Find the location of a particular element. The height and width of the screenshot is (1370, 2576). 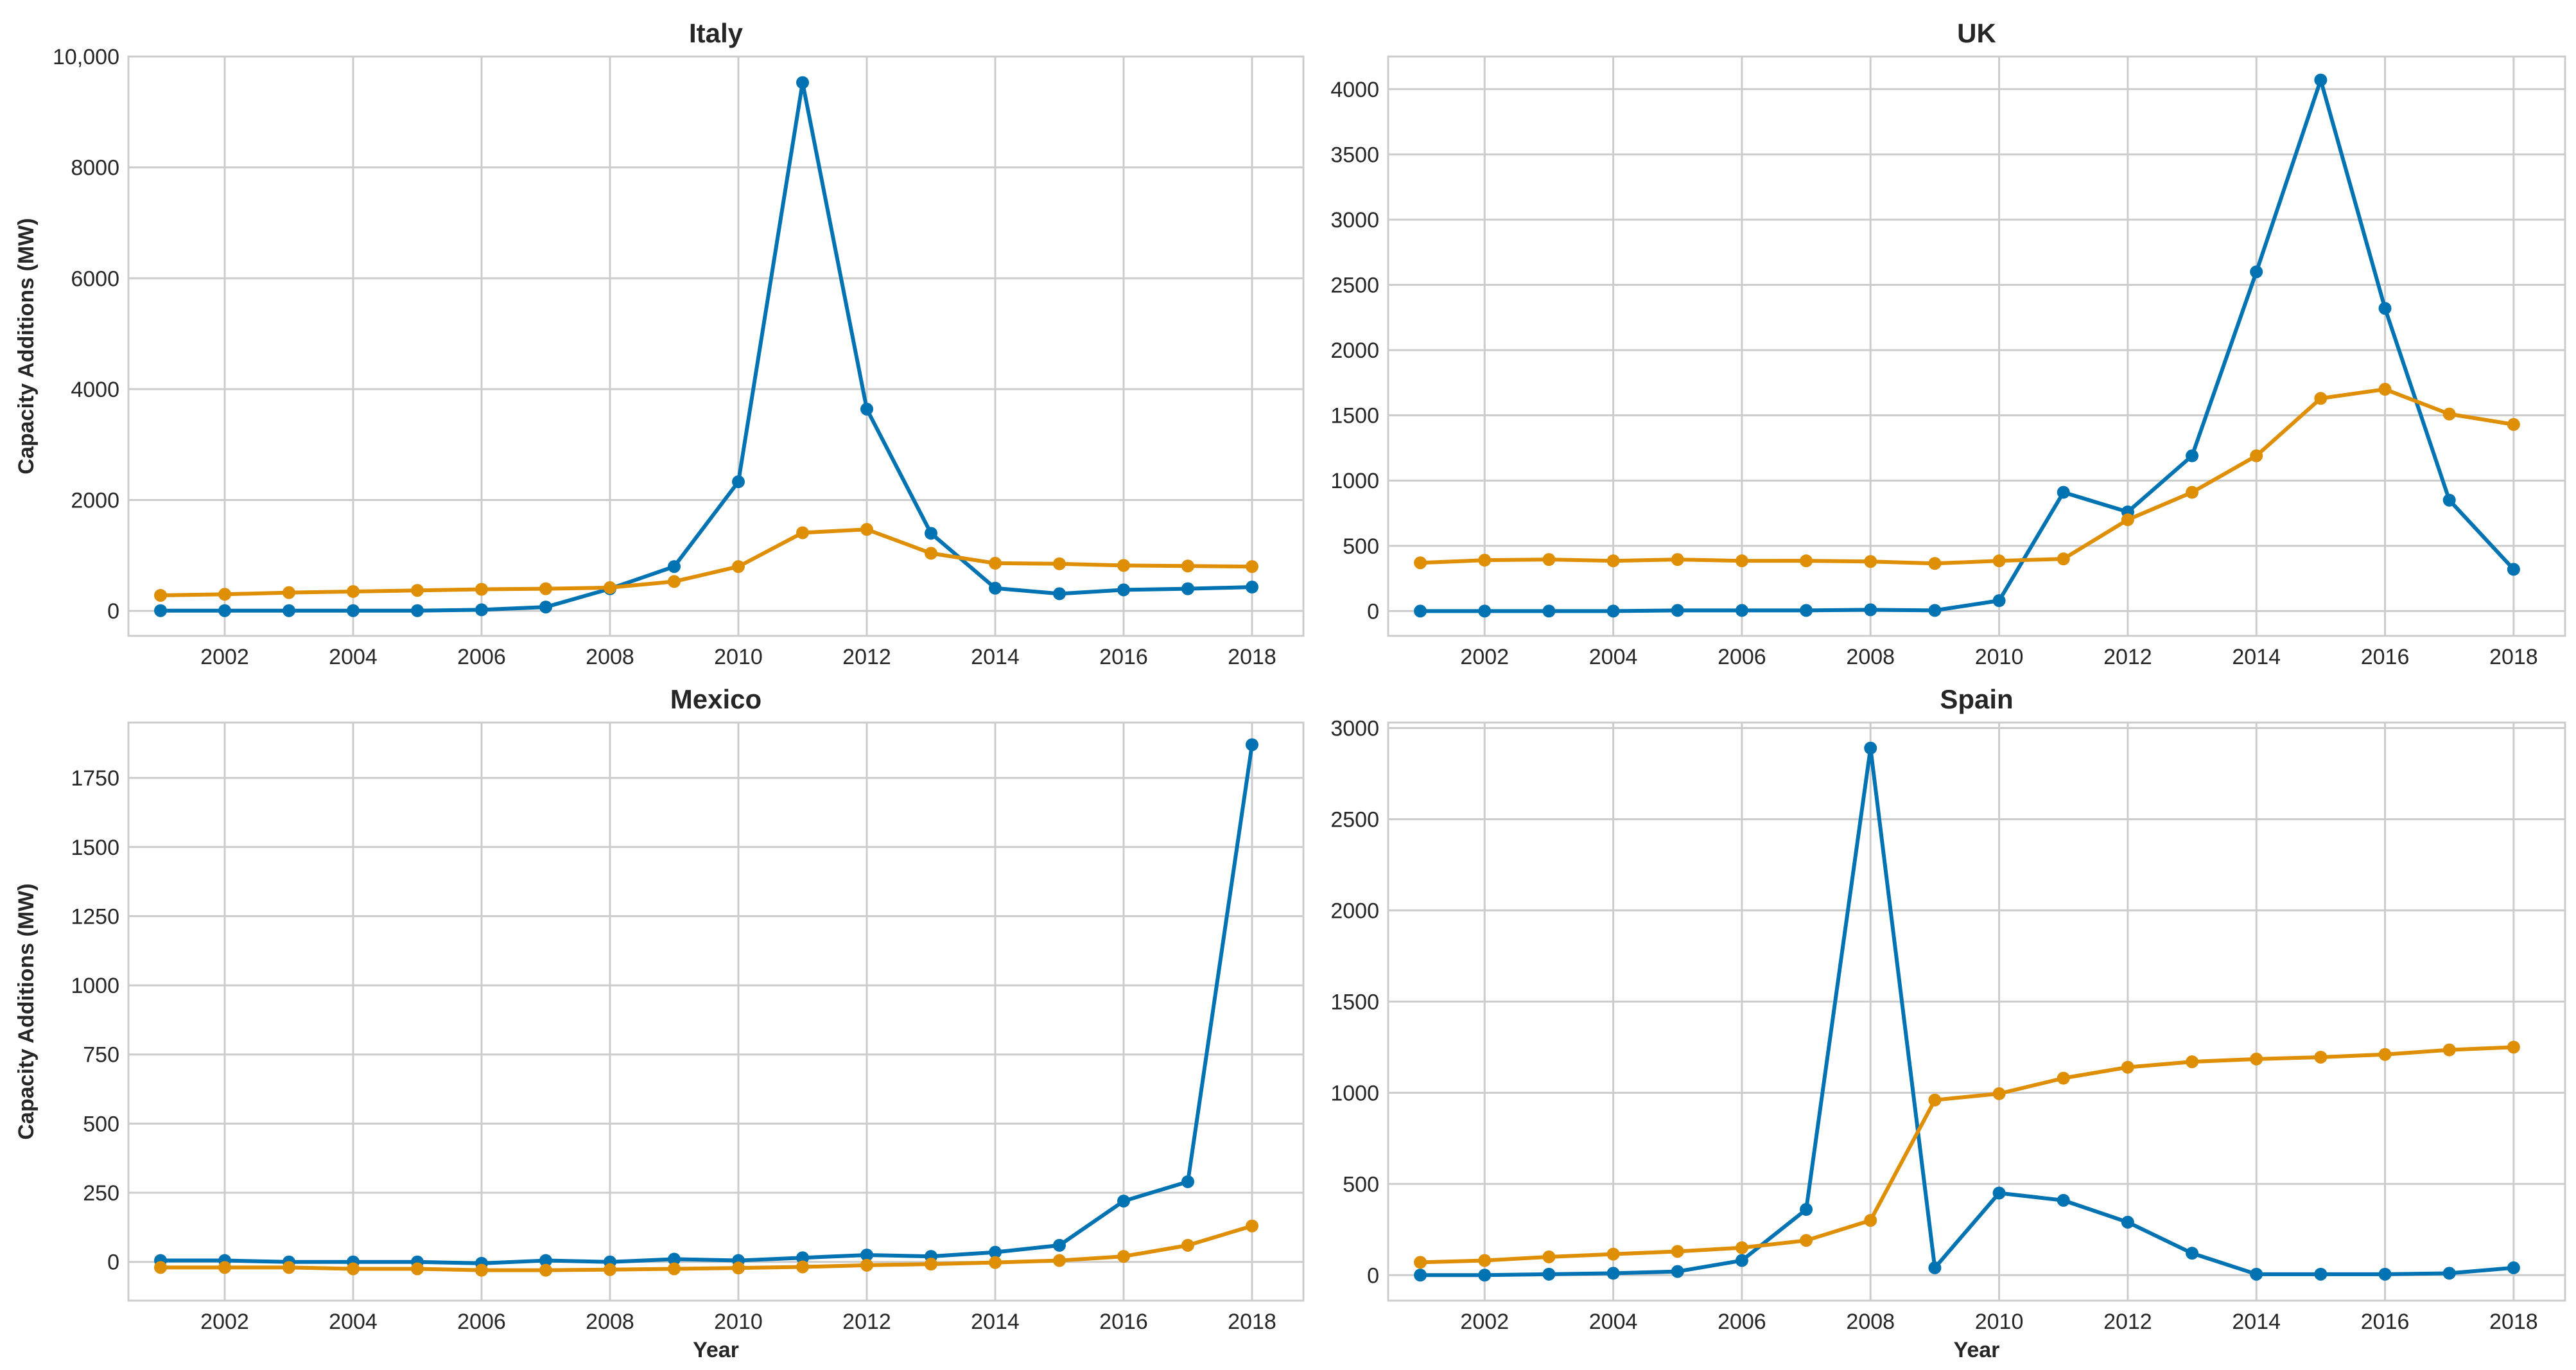

y-tick-label: 1250 is located at coordinates (95, 916).